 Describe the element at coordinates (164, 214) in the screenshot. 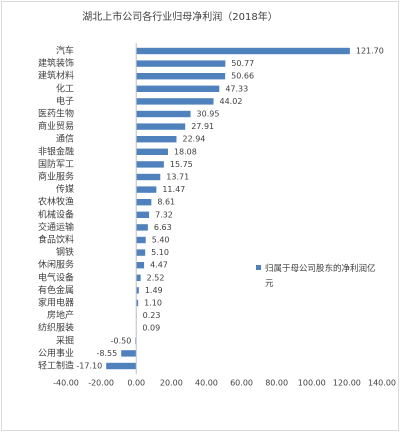

I see `data-label: 7.32` at that location.